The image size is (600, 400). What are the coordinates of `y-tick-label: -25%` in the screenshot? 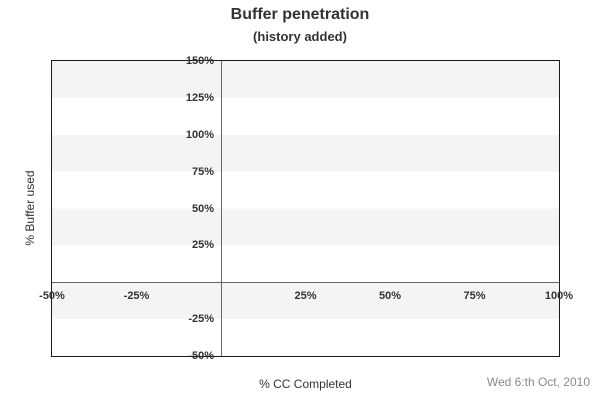 It's located at (201, 319).